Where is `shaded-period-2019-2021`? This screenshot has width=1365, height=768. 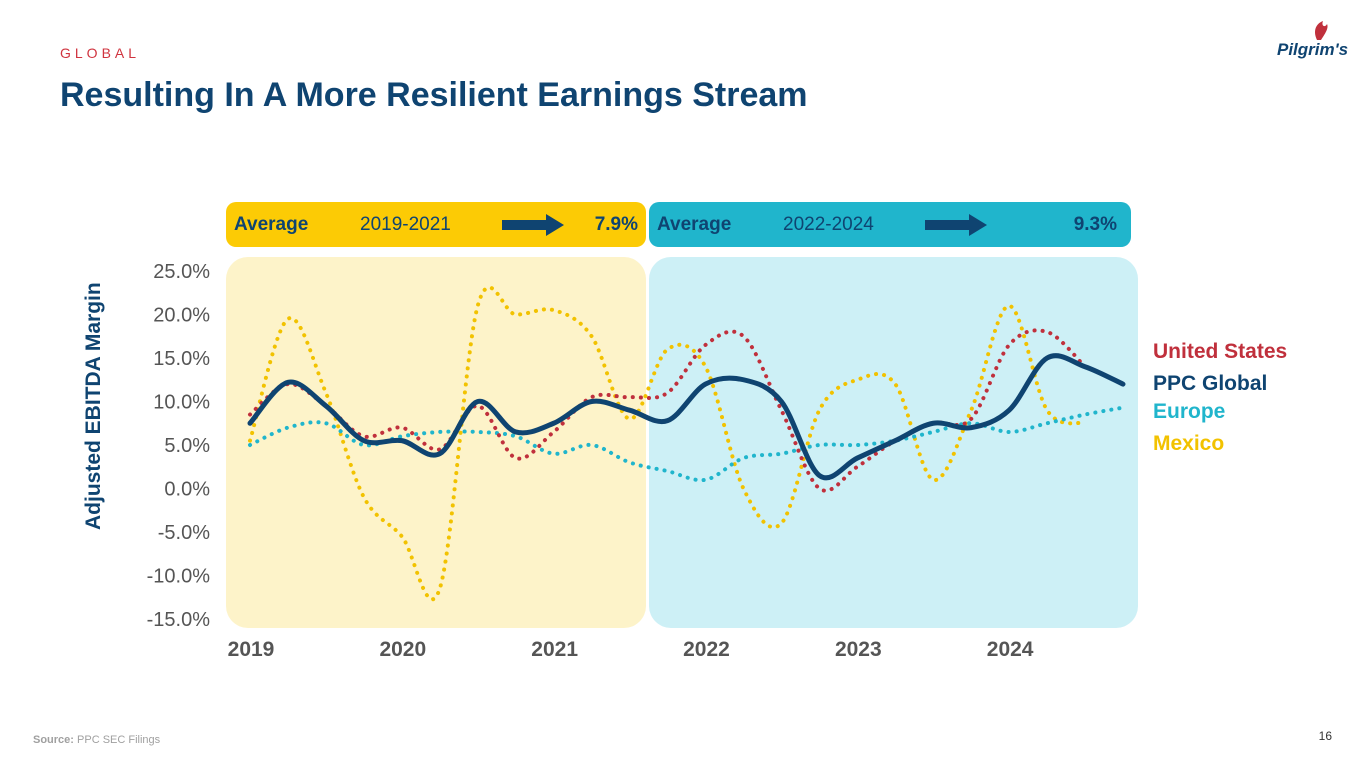
shaded-period-2019-2021 is located at coordinates (436, 442).